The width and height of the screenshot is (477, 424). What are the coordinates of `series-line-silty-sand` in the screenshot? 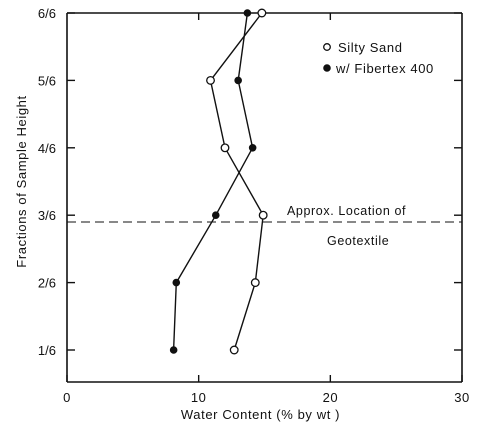 It's located at (236, 181).